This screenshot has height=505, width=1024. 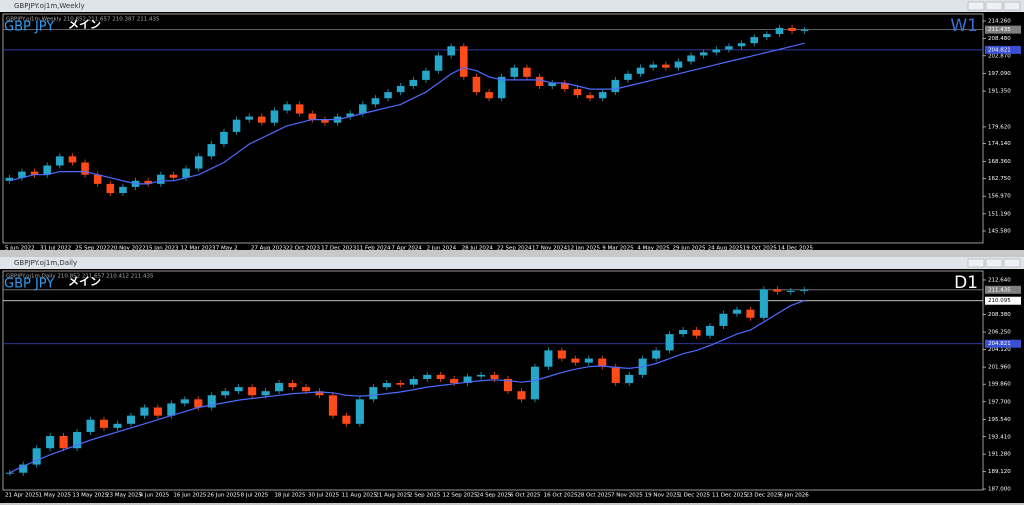 I want to click on x-tick-label: 23 Dec 2025, so click(x=764, y=496).